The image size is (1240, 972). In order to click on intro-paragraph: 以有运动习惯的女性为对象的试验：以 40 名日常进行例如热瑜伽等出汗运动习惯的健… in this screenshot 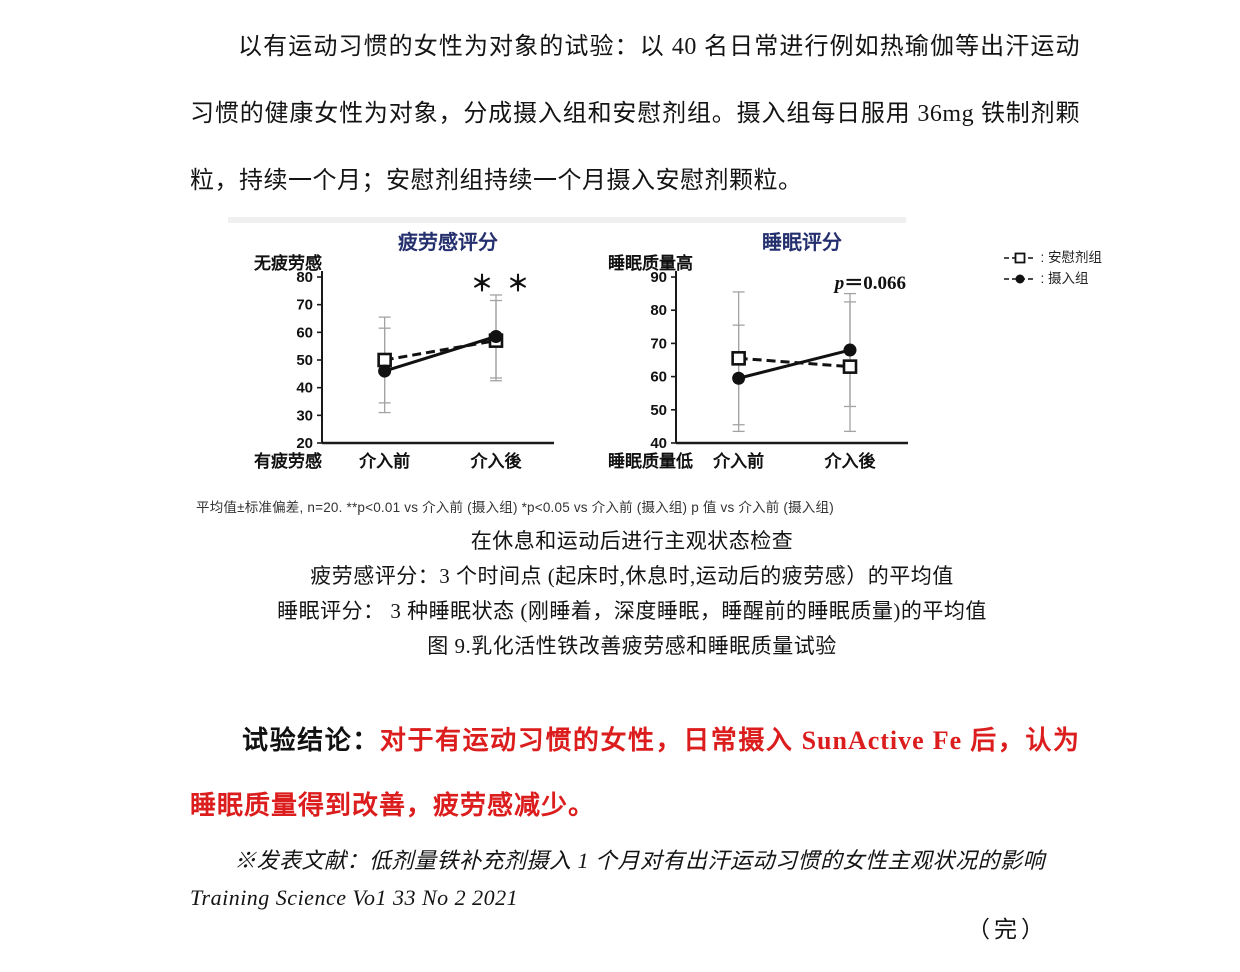, I will do `click(635, 114)`.